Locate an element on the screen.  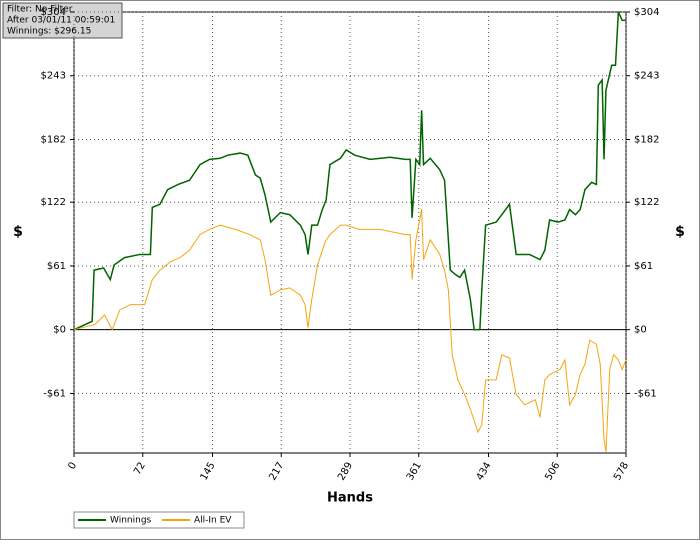
y2-tick-label: $243 is located at coordinates (646, 76).